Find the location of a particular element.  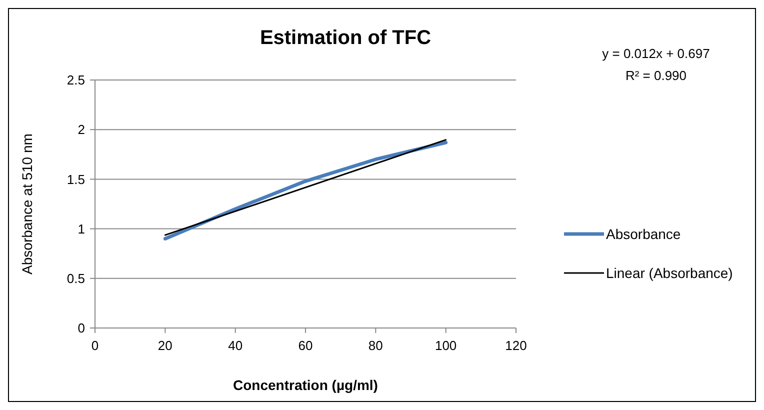

y-tick-label: 0 is located at coordinates (81, 328).